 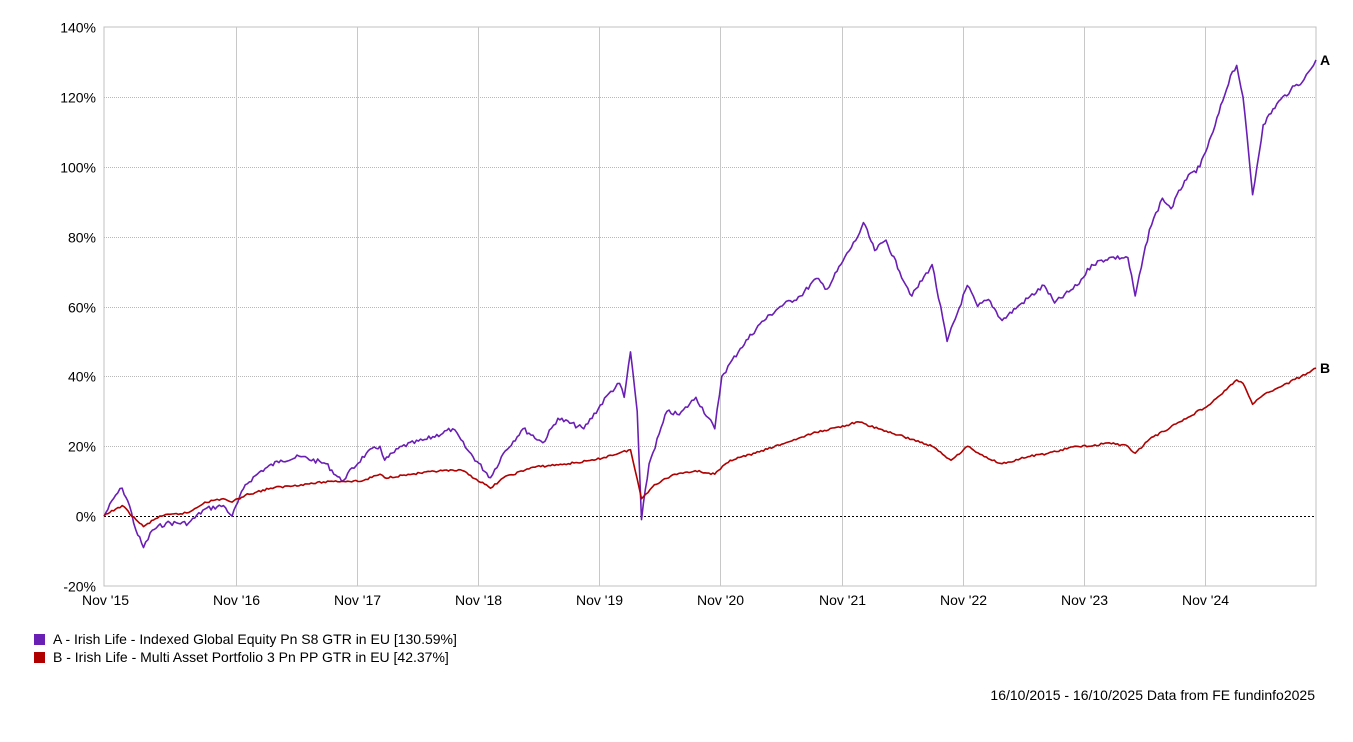 I want to click on series-end-labels: AB, so click(x=1325, y=214).